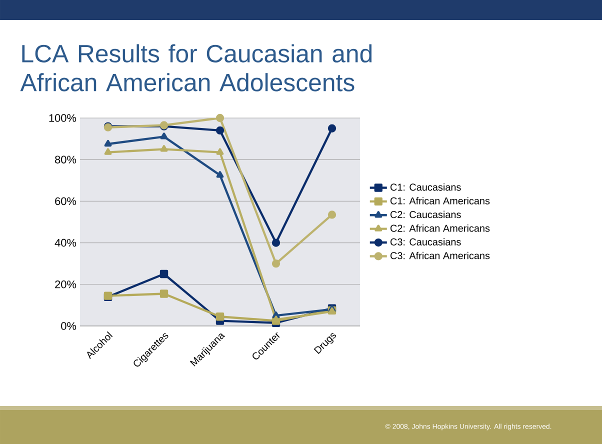  Describe the element at coordinates (62, 118) in the screenshot. I see `y-tick-label: 100%` at that location.